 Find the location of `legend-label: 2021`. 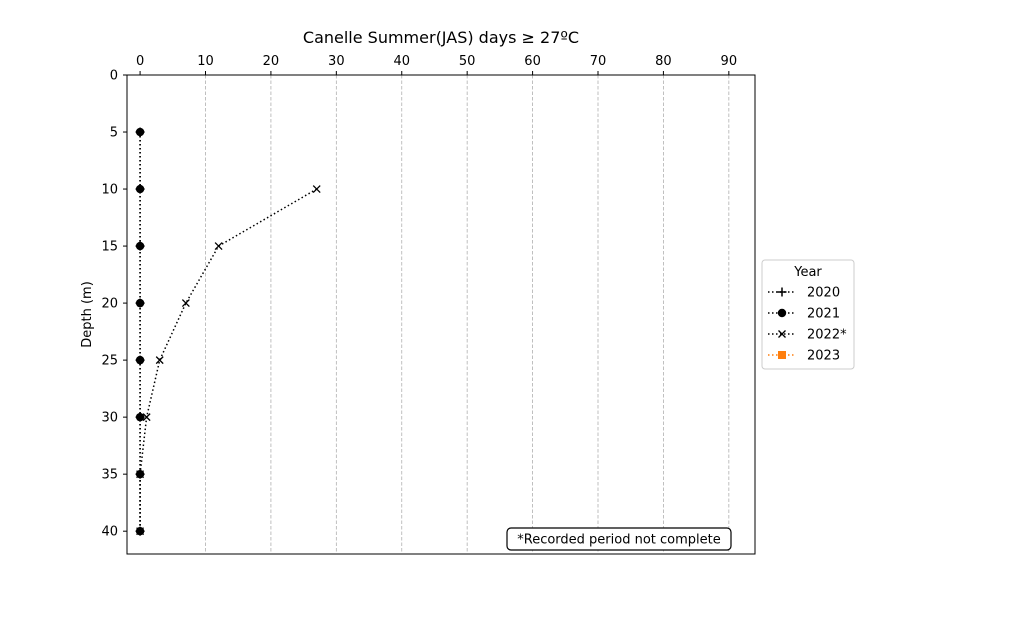

legend-label: 2021 is located at coordinates (823, 314).